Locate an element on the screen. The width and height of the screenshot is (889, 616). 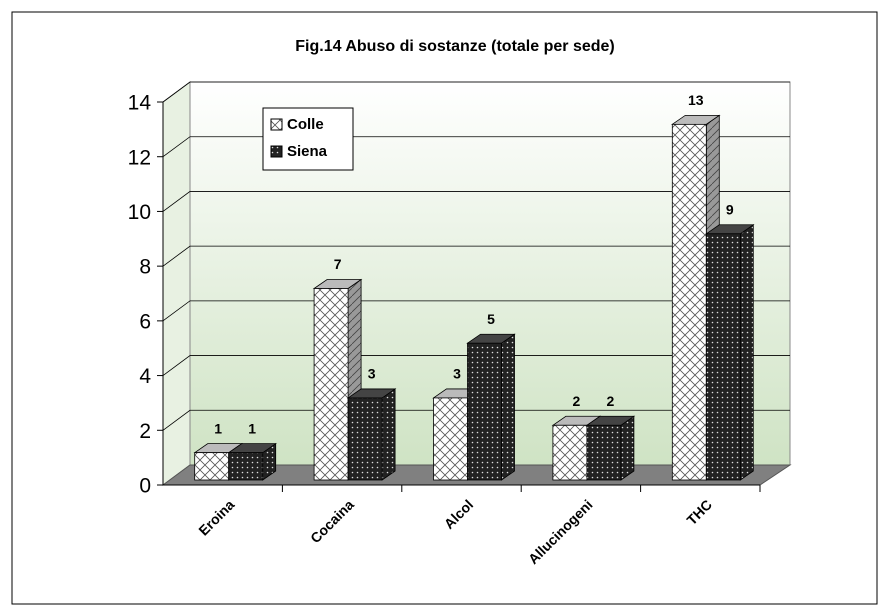
y-tick-label: 4 is located at coordinates (145, 376).